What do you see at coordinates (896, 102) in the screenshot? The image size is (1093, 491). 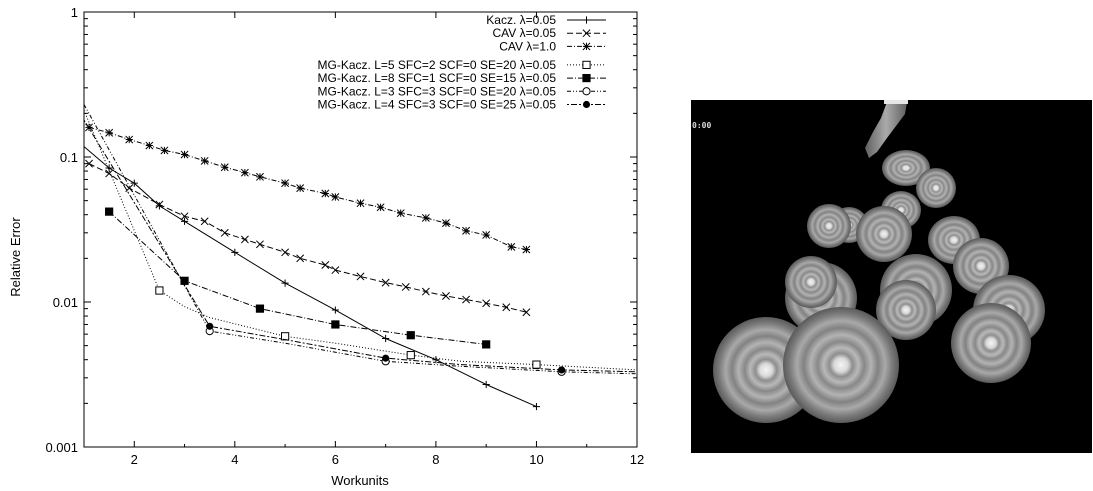 I see `plume-top` at bounding box center [896, 102].